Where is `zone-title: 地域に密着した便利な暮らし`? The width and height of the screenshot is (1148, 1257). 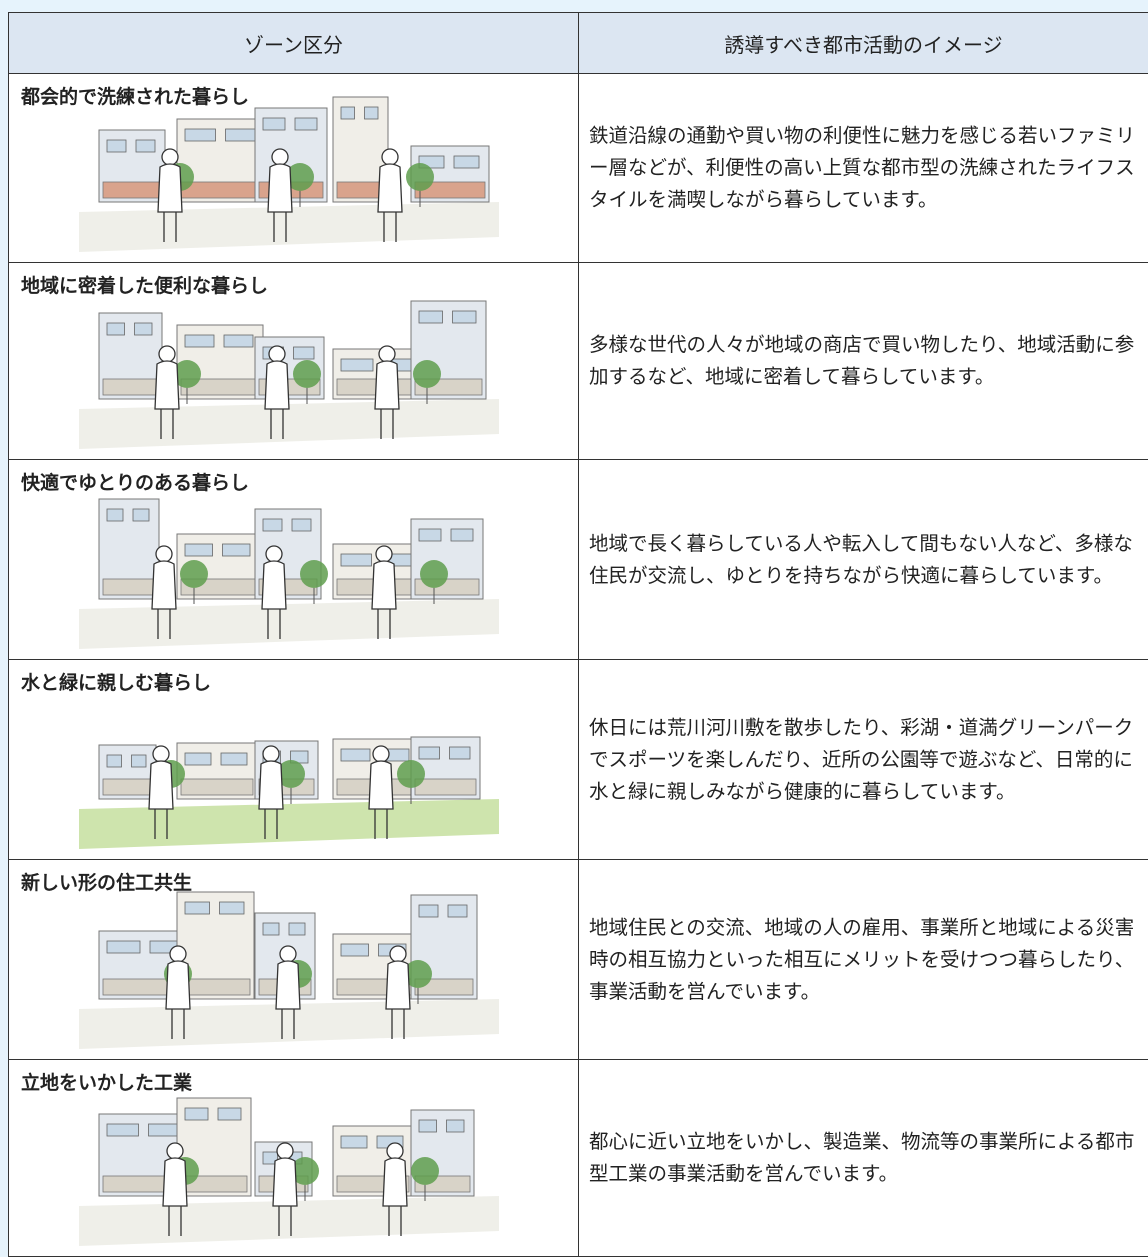
zone-title: 地域に密着した便利な暮らし is located at coordinates (145, 286).